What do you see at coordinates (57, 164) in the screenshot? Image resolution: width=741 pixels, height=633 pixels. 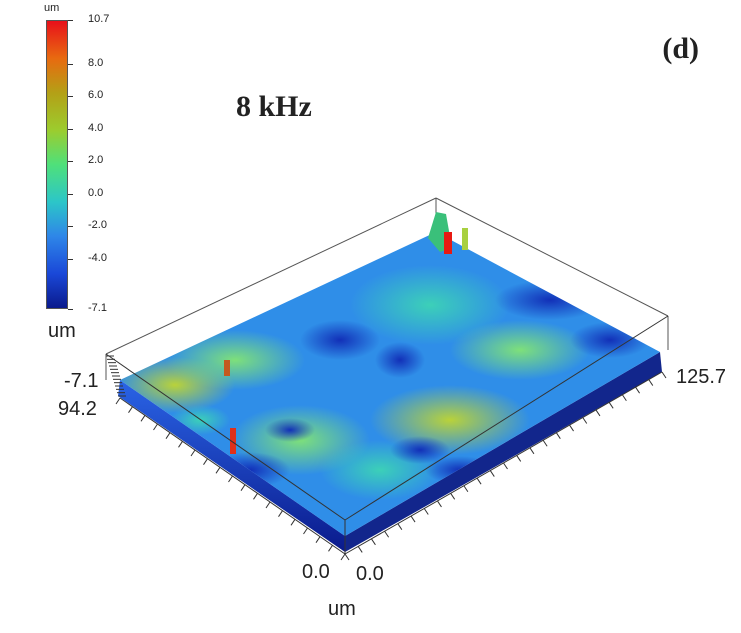 I see `colorbar-gradient` at bounding box center [57, 164].